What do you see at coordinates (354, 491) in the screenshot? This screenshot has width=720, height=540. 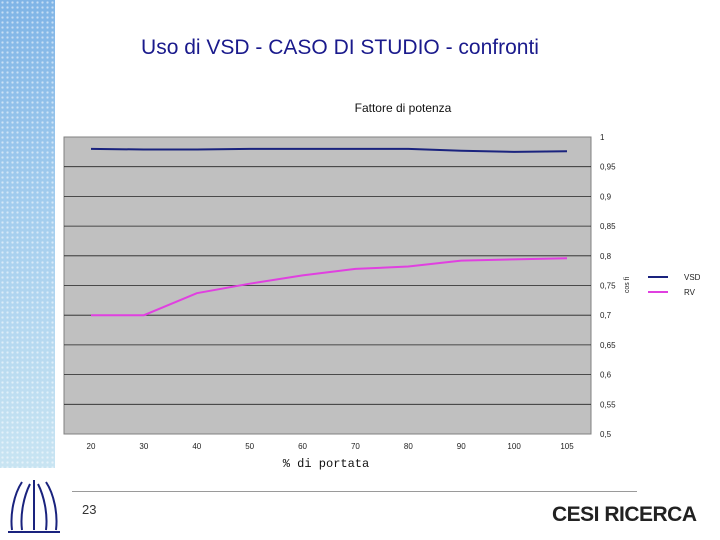 I see `footer-divider` at bounding box center [354, 491].